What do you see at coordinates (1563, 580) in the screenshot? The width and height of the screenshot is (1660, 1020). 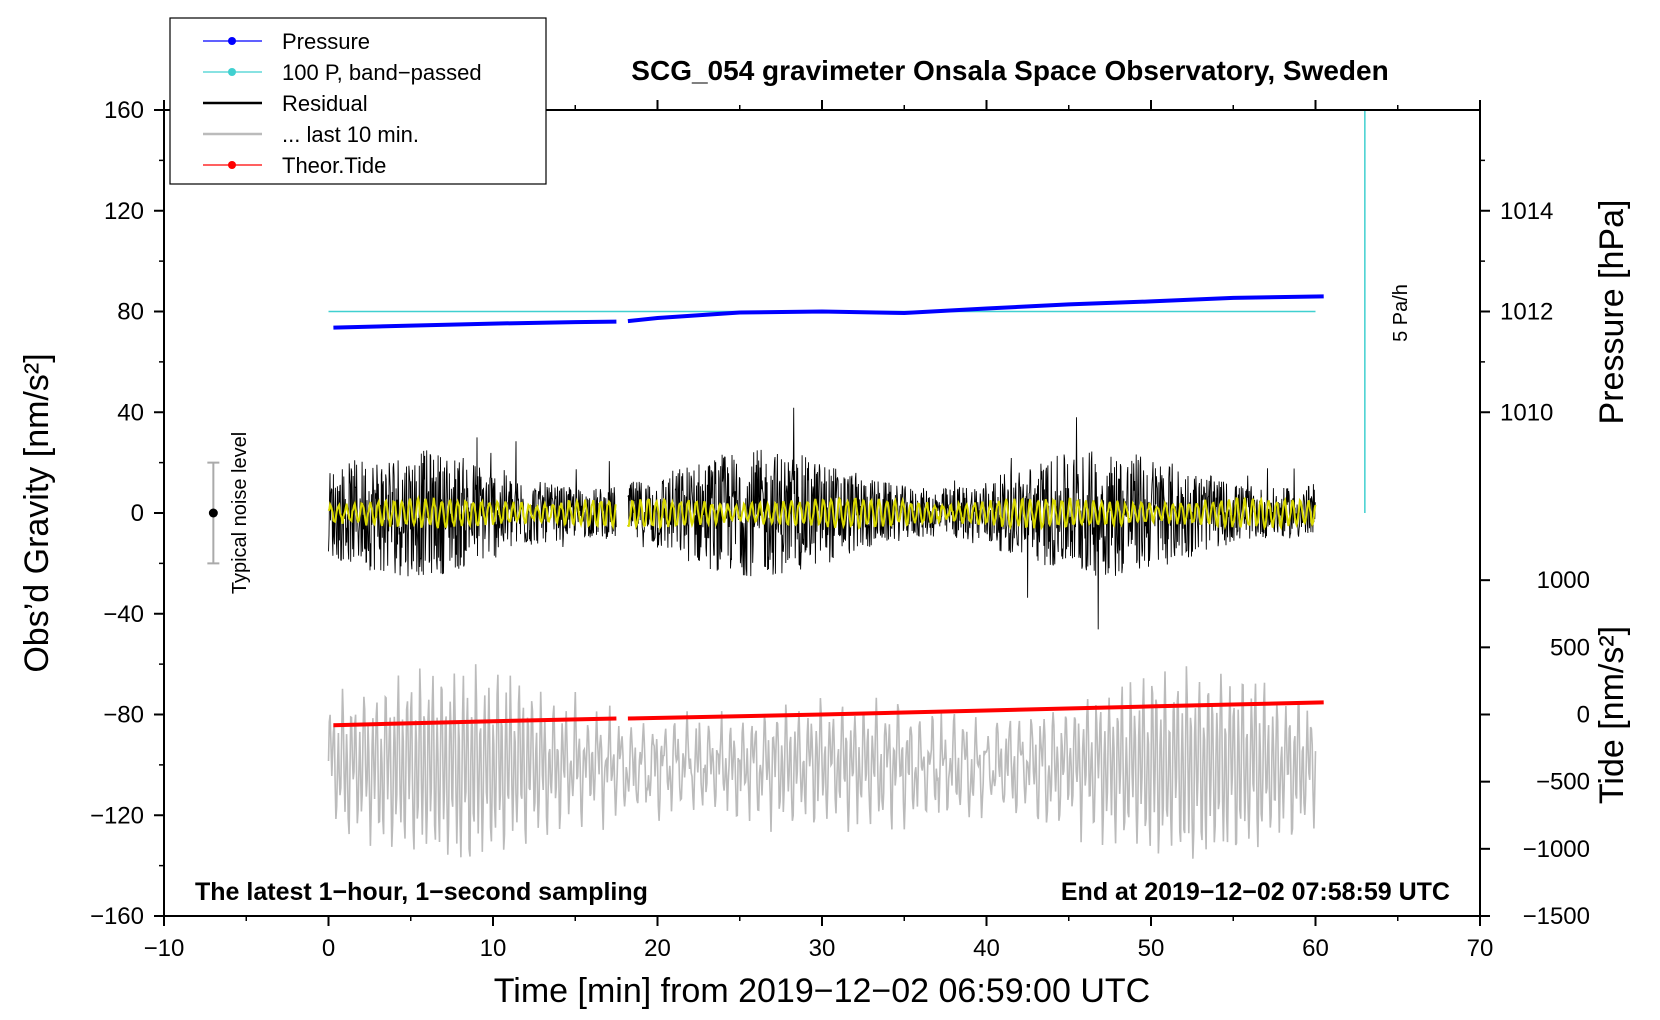 I see `tide-tick-label: 1000` at bounding box center [1563, 580].